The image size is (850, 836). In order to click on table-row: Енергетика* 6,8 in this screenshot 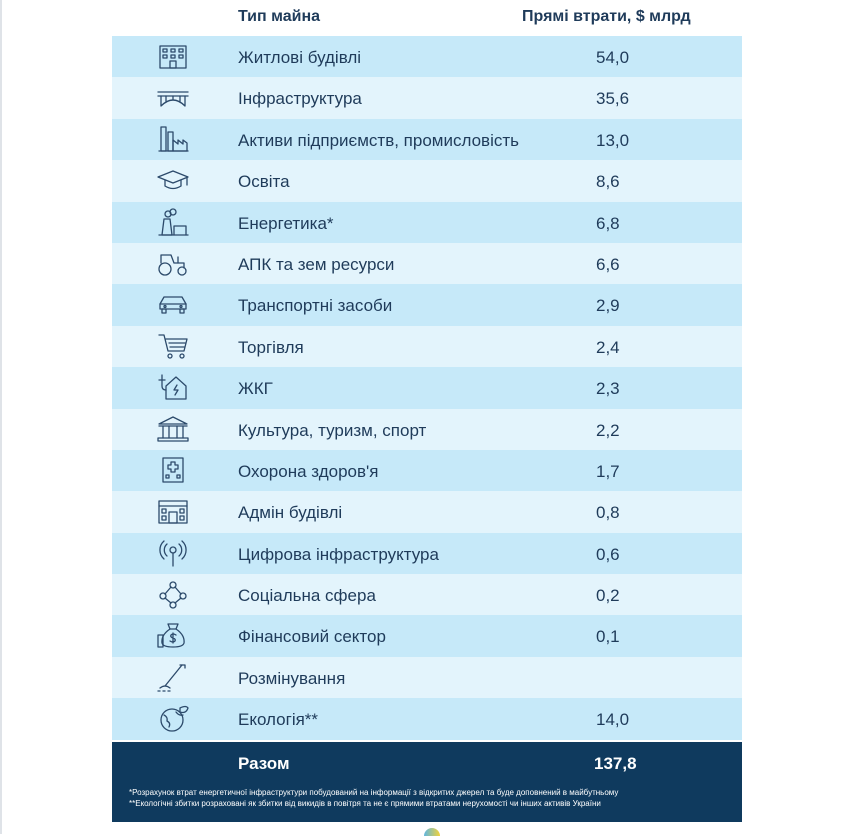, I will do `click(427, 222)`.